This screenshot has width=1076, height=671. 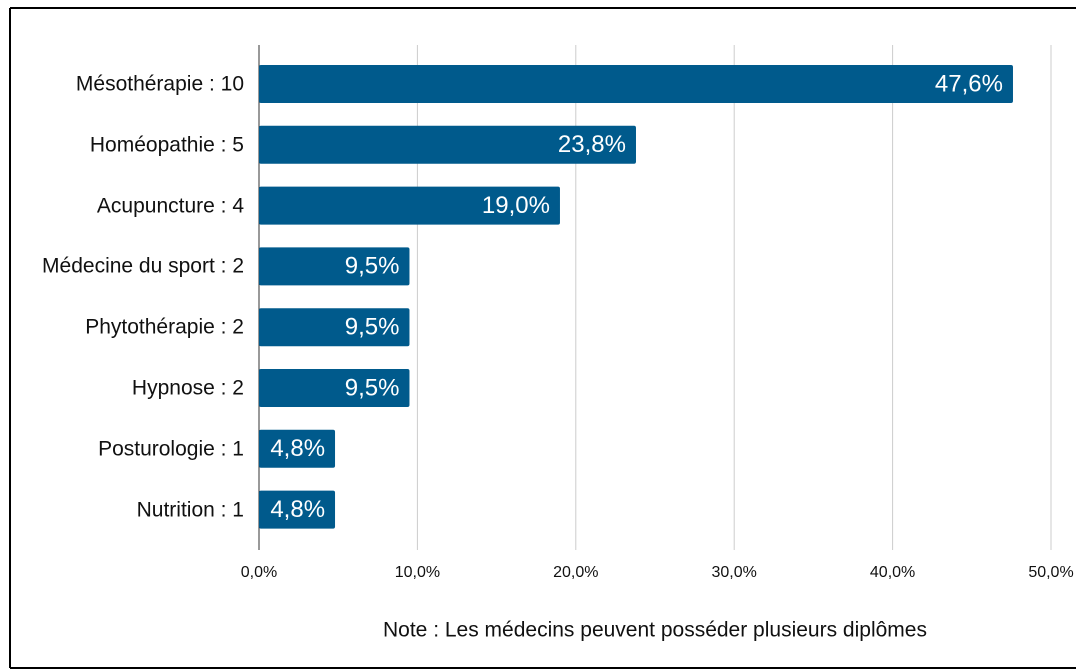 What do you see at coordinates (592, 144) in the screenshot?
I see `value-label: 23,8%` at bounding box center [592, 144].